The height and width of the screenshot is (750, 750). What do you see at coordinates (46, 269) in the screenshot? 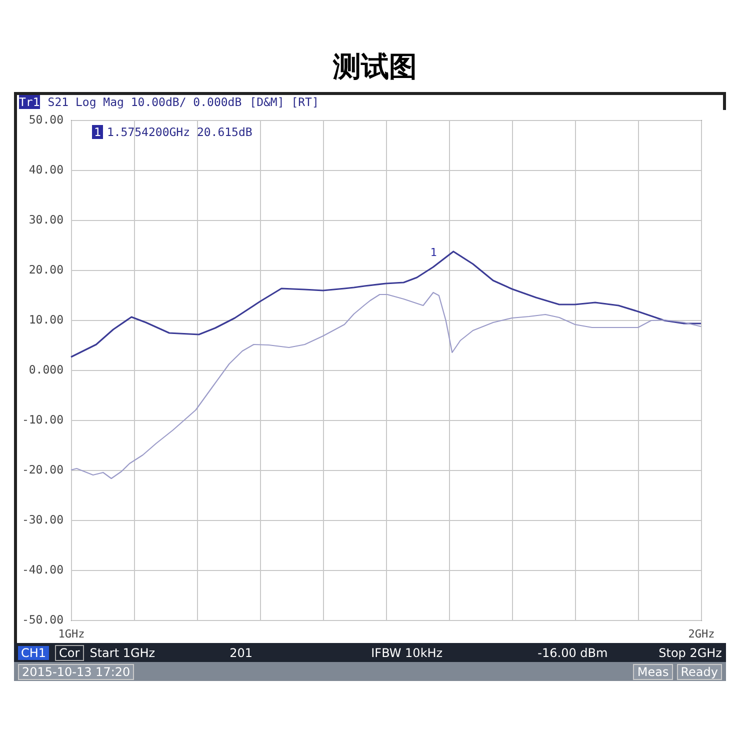
I see `y-tick-label: 20.00` at bounding box center [46, 269].